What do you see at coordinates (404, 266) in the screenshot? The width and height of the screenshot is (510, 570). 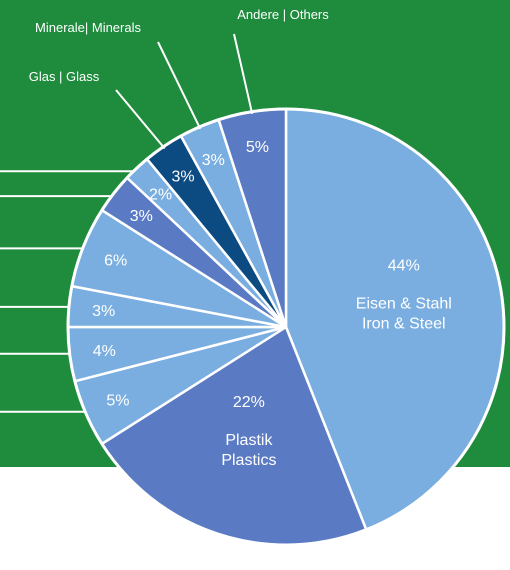 I see `slice-percent-label: 44%` at bounding box center [404, 266].